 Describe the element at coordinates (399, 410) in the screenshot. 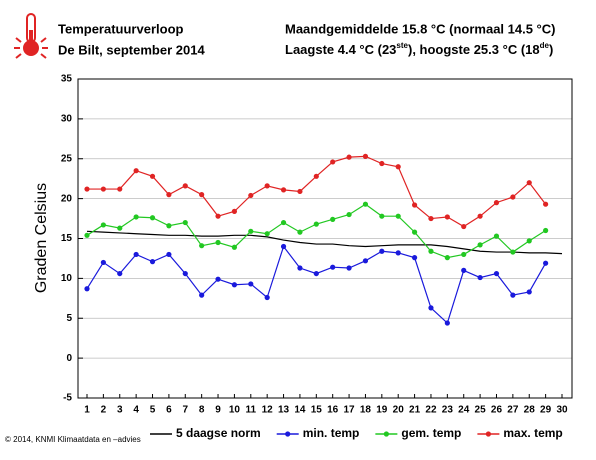

I see `x-tick-label: 20` at that location.